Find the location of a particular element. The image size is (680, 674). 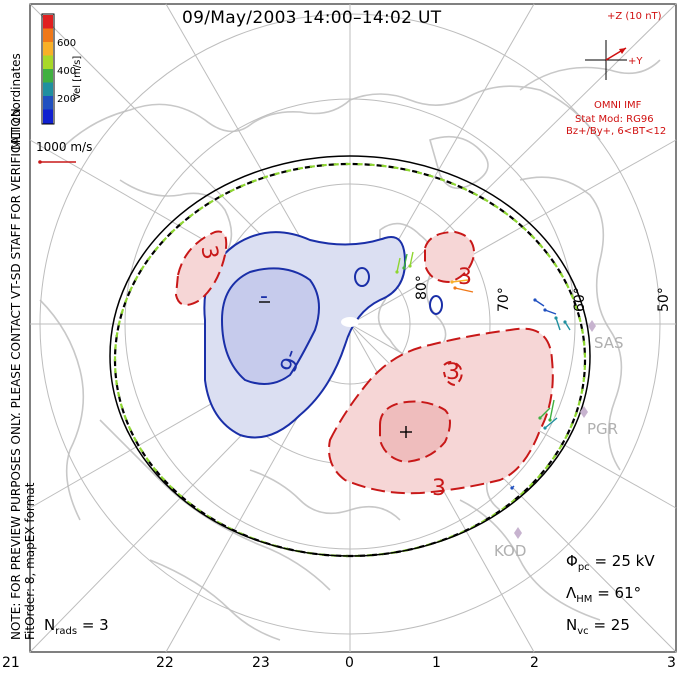

station-pgr: PGR is located at coordinates (603, 429).